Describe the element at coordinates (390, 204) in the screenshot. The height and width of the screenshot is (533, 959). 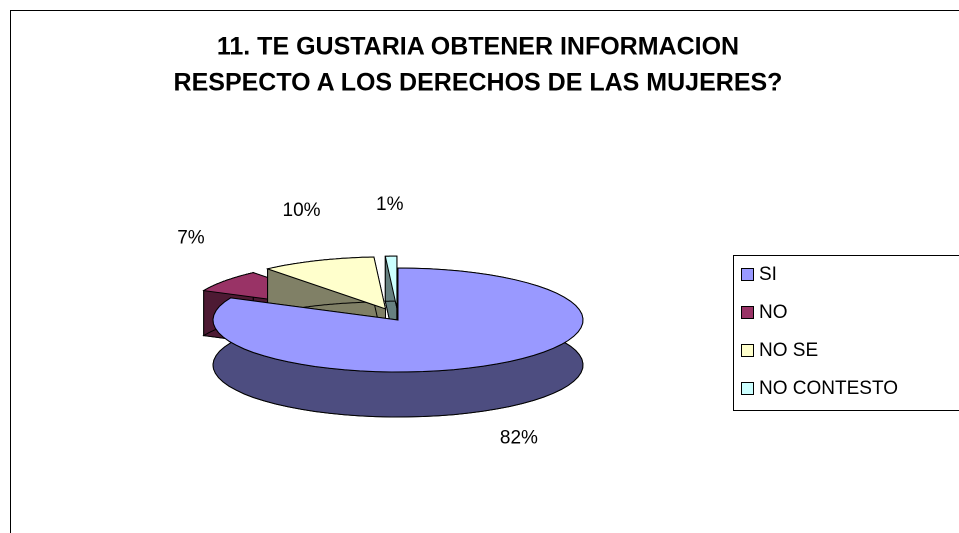
I see `data-label: 1%` at that location.